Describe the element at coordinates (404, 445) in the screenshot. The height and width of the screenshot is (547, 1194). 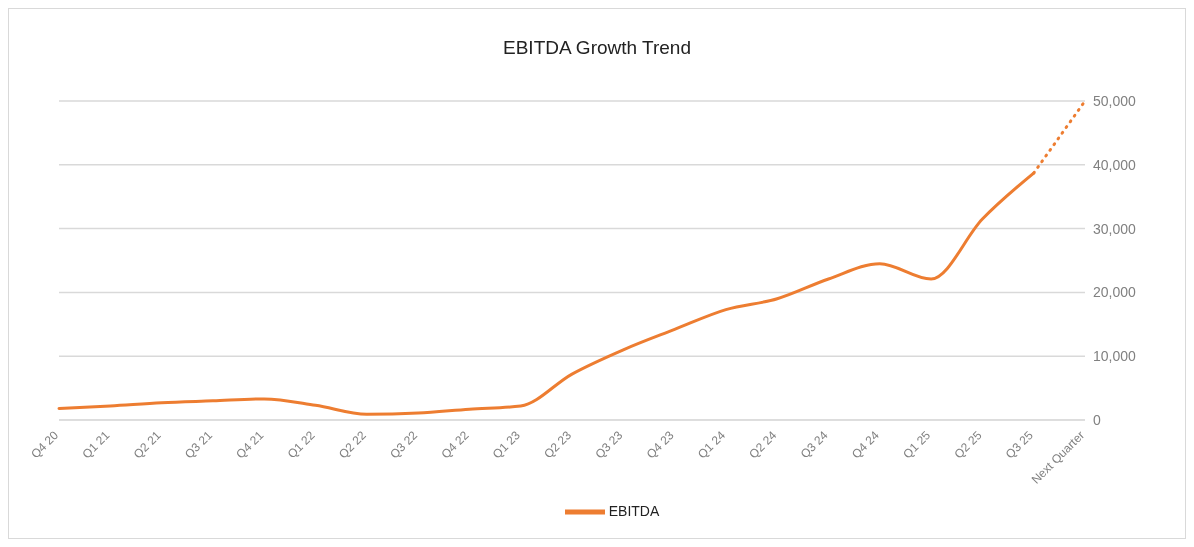
I see `x-tick-label: Q3 22` at that location.